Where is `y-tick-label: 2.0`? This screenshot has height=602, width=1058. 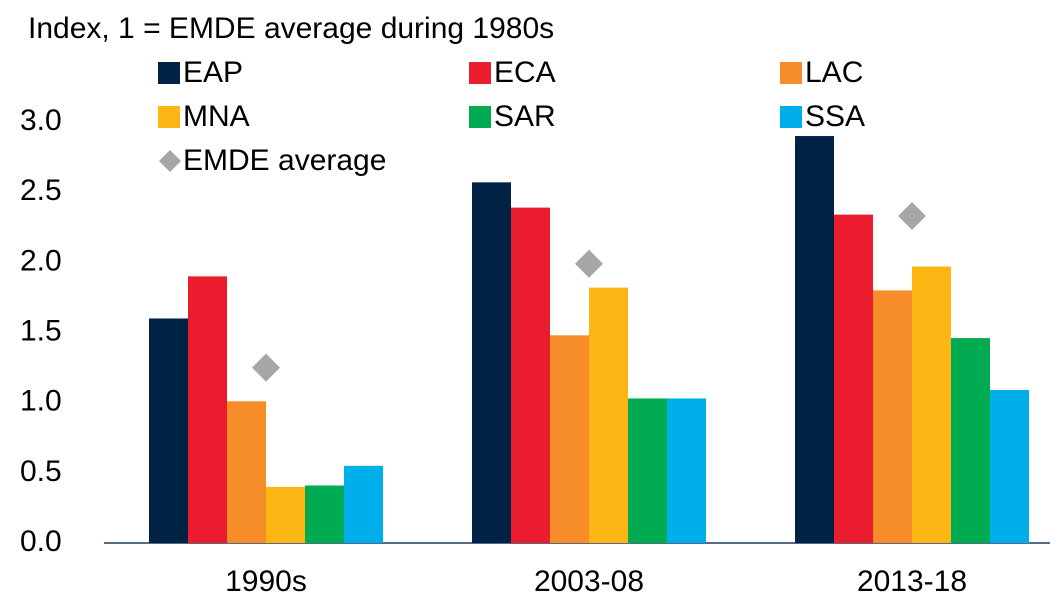
y-tick-label: 2.0 is located at coordinates (41, 260).